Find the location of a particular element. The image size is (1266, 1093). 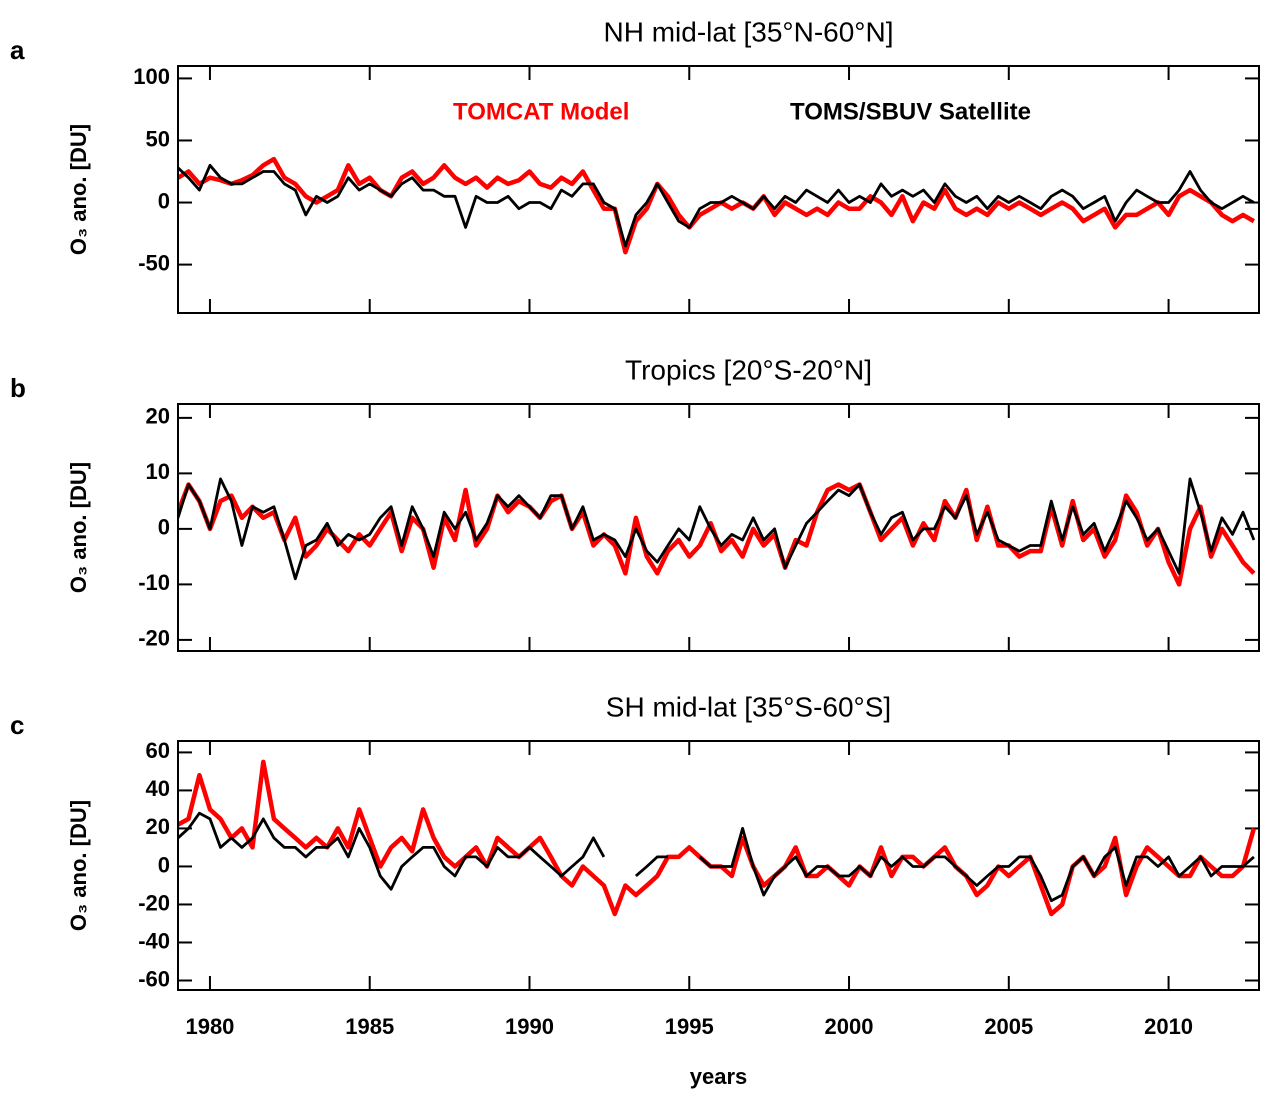

y-tick-label: -50 is located at coordinates (154, 262).